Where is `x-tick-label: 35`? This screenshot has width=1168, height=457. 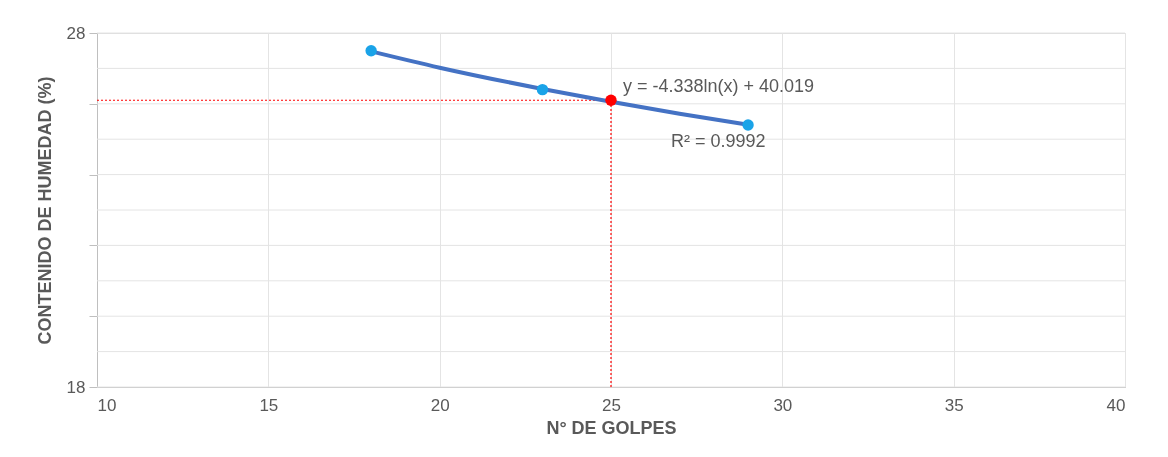
x-tick-label: 35 is located at coordinates (954, 405).